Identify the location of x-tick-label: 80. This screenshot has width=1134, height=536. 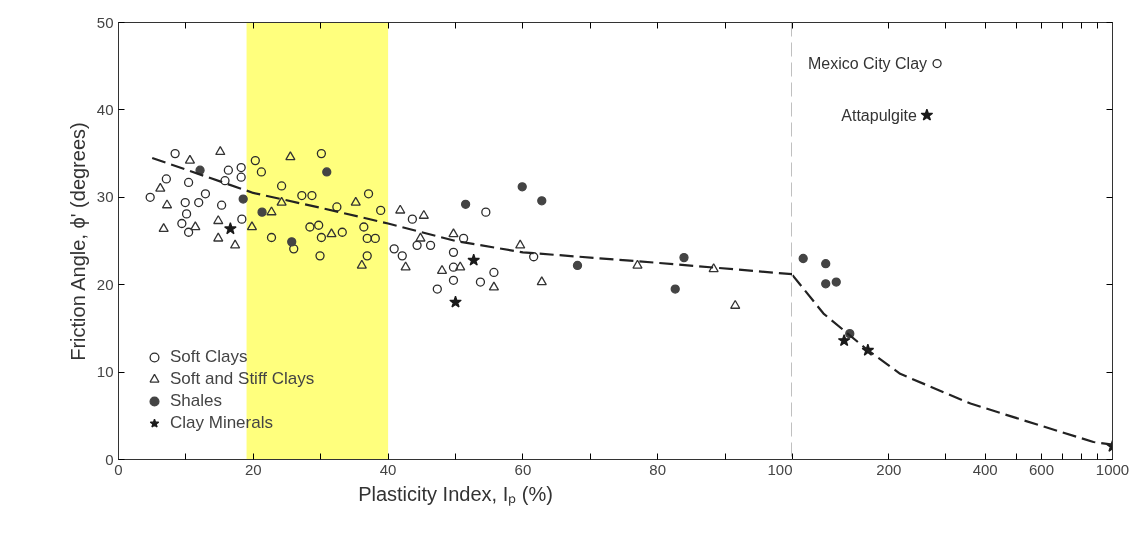
(658, 469).